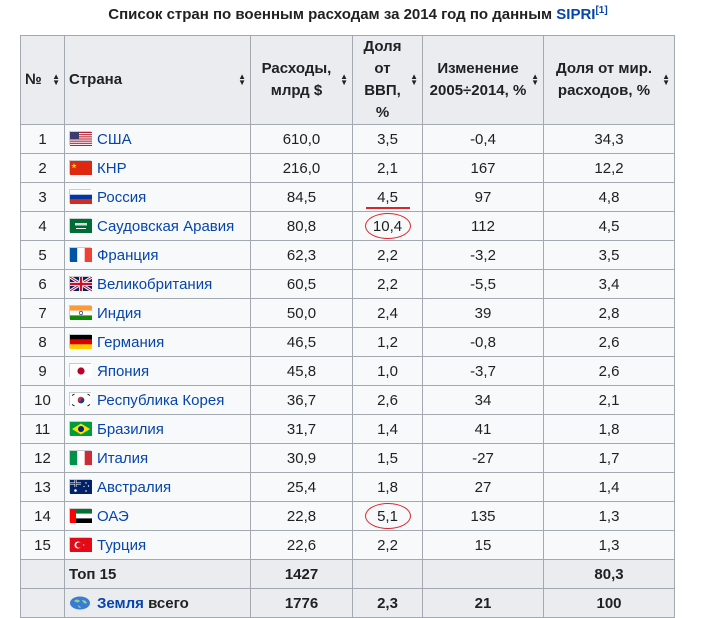 This screenshot has height=618, width=716. What do you see at coordinates (80, 312) in the screenshot?
I see `india-flag-icon` at bounding box center [80, 312].